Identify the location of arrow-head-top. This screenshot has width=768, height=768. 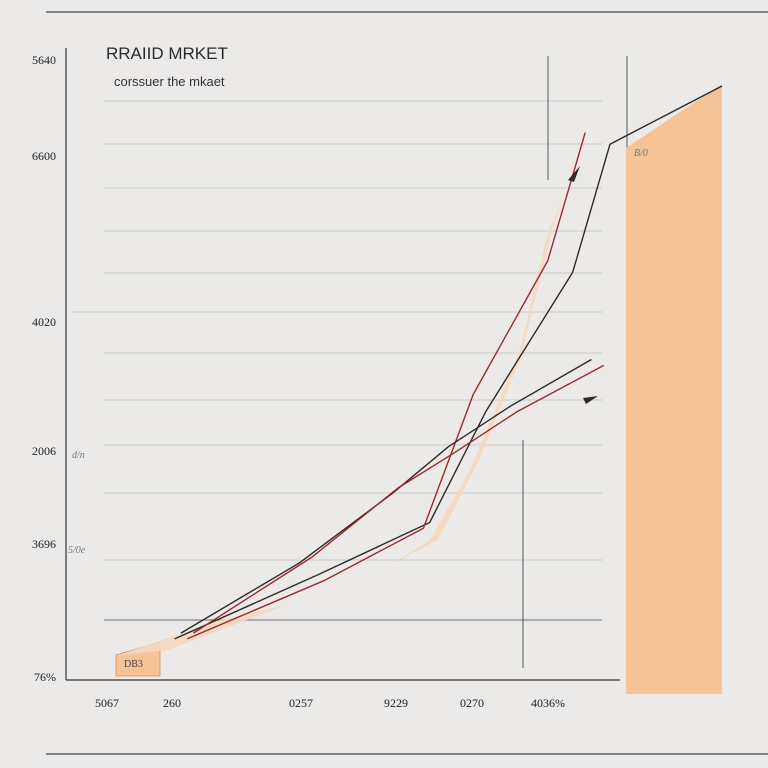
(574, 174).